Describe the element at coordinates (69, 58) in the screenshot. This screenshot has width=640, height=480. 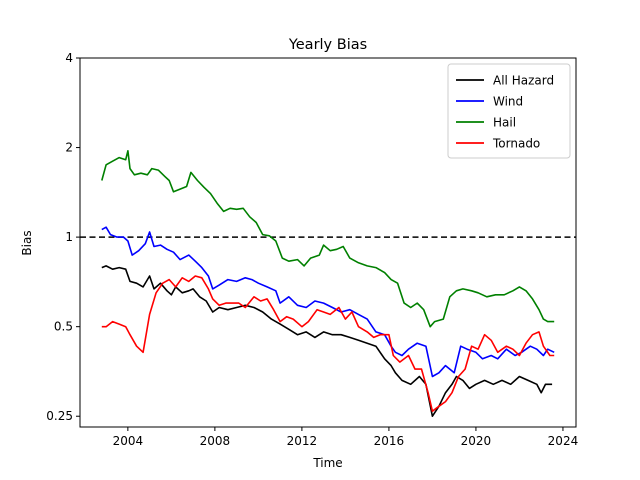
I see `y-tick-label: 4` at that location.